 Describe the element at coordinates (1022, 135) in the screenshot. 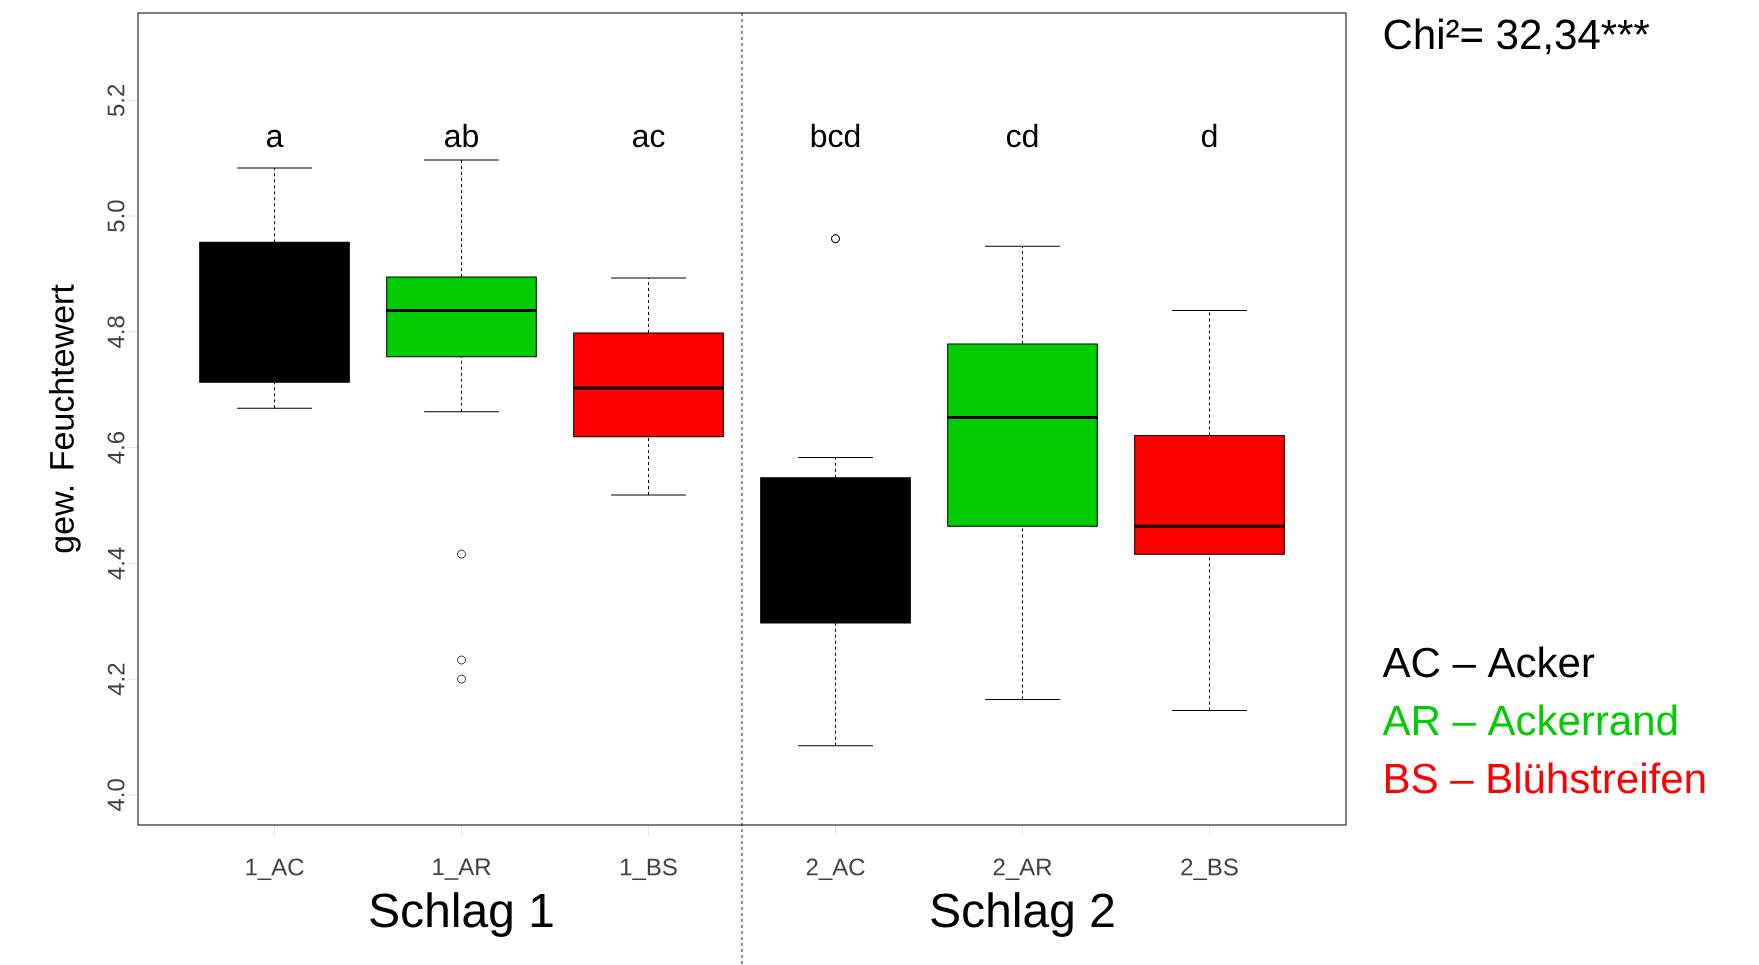

I see `annotation: cd` at that location.